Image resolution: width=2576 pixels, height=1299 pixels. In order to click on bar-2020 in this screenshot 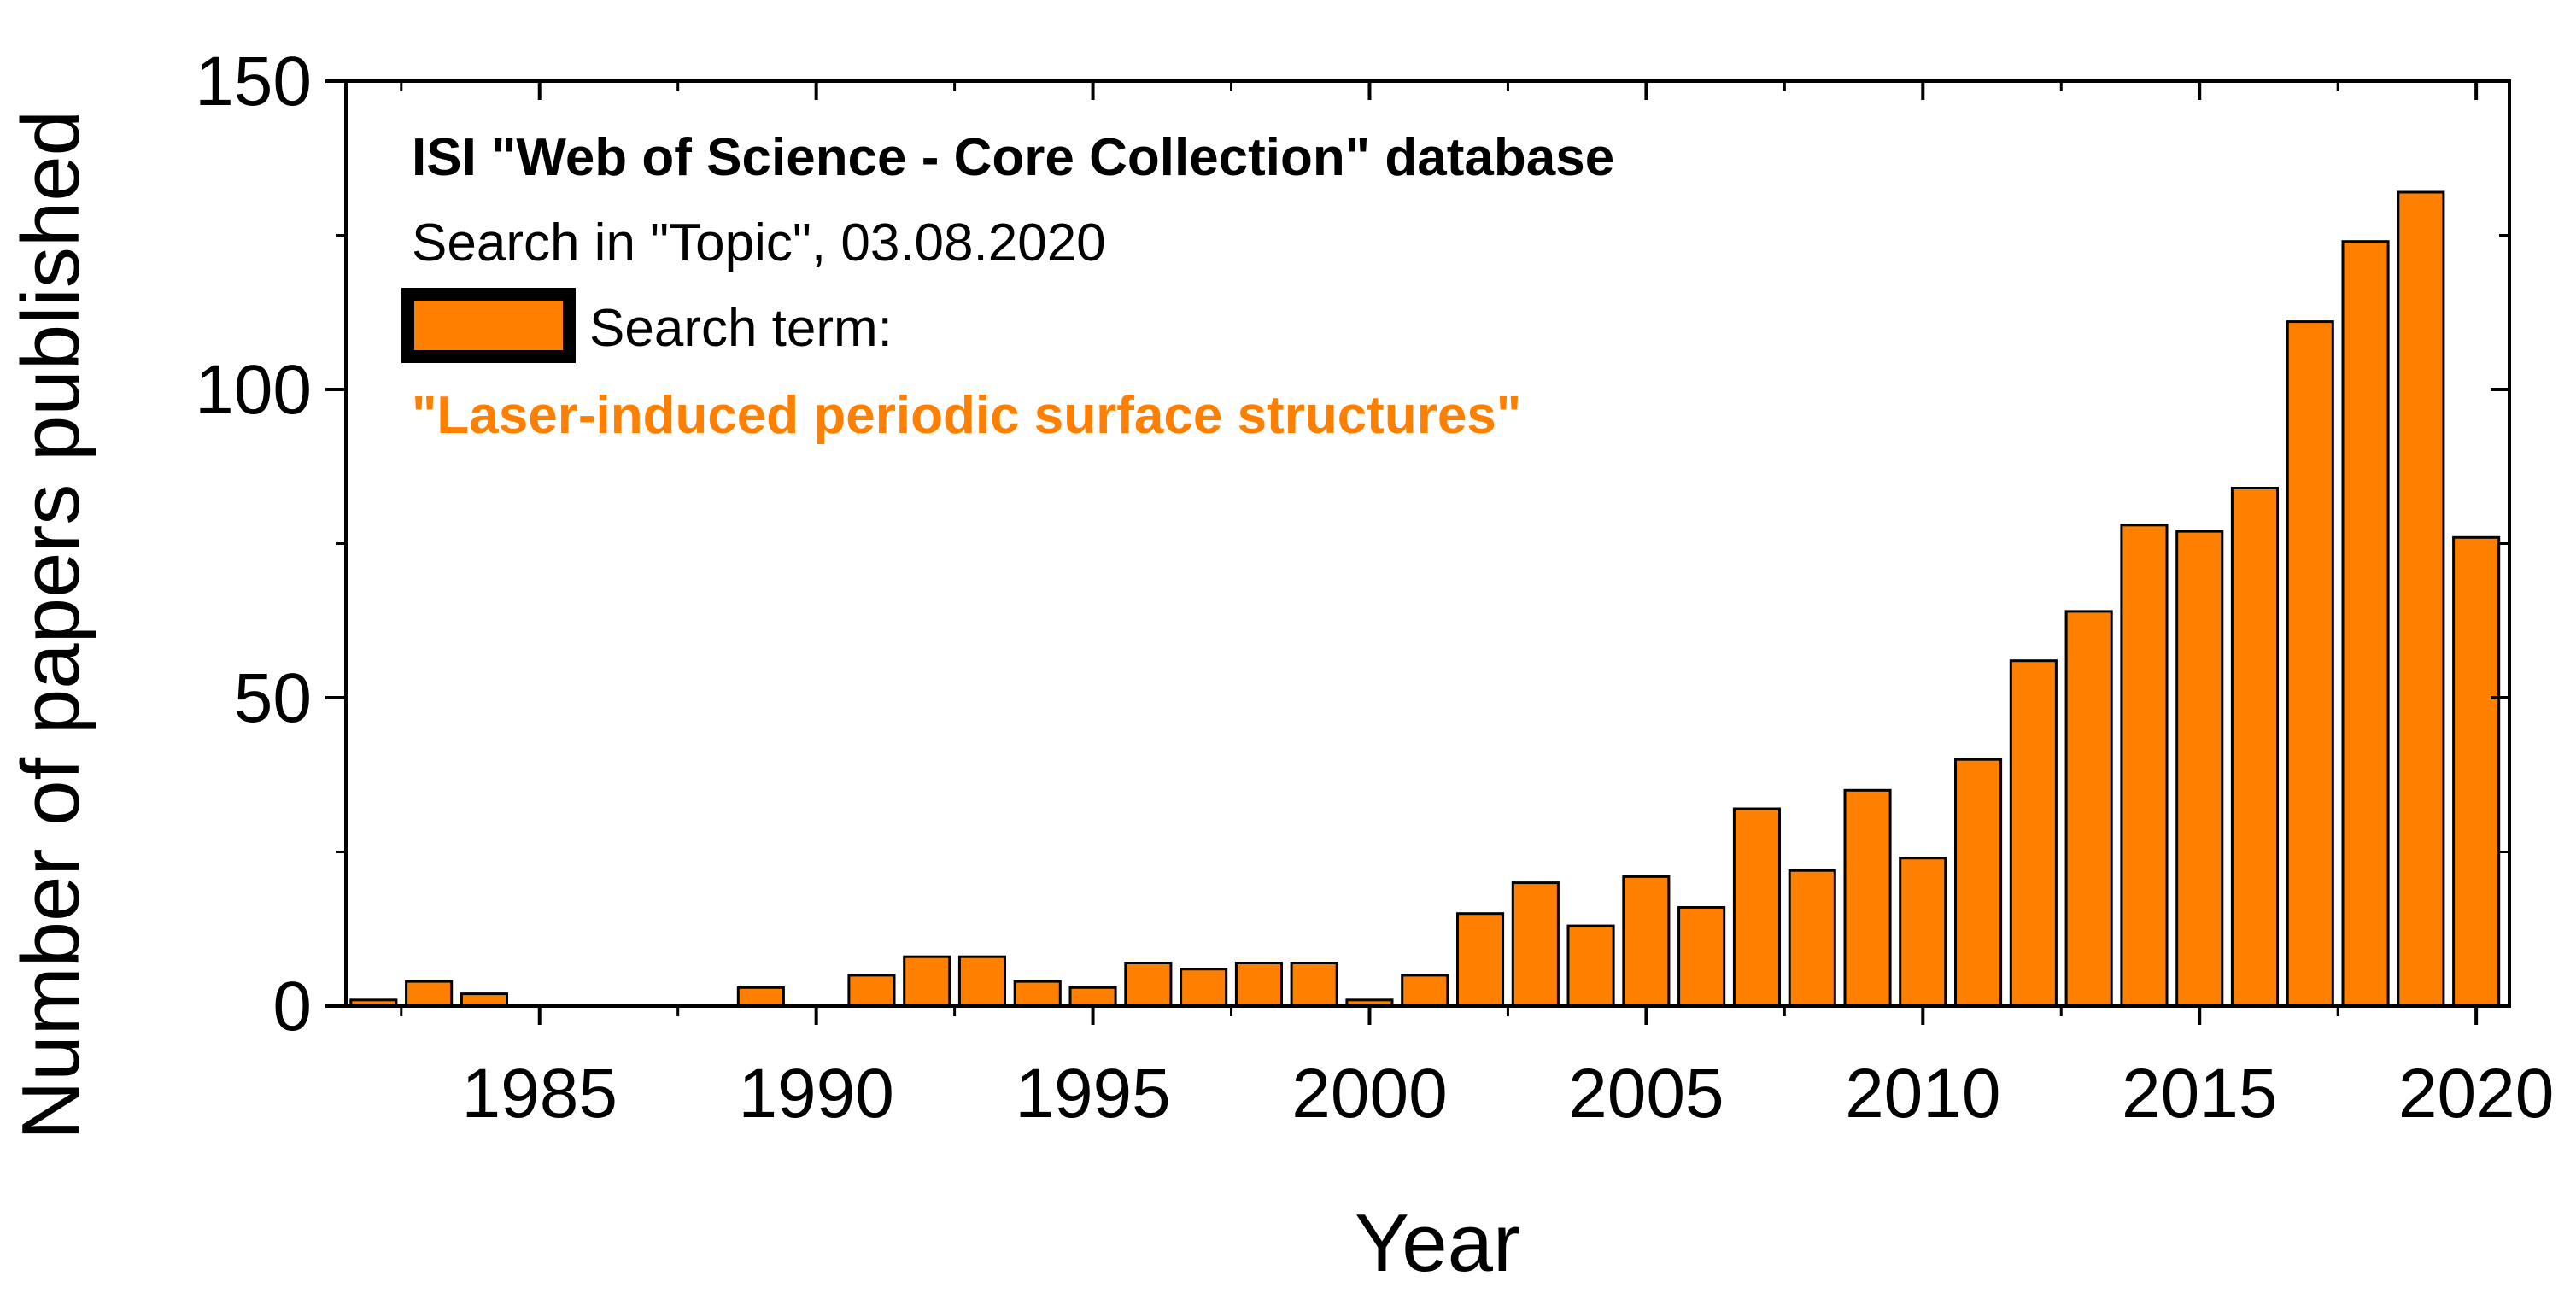, I will do `click(2476, 771)`.